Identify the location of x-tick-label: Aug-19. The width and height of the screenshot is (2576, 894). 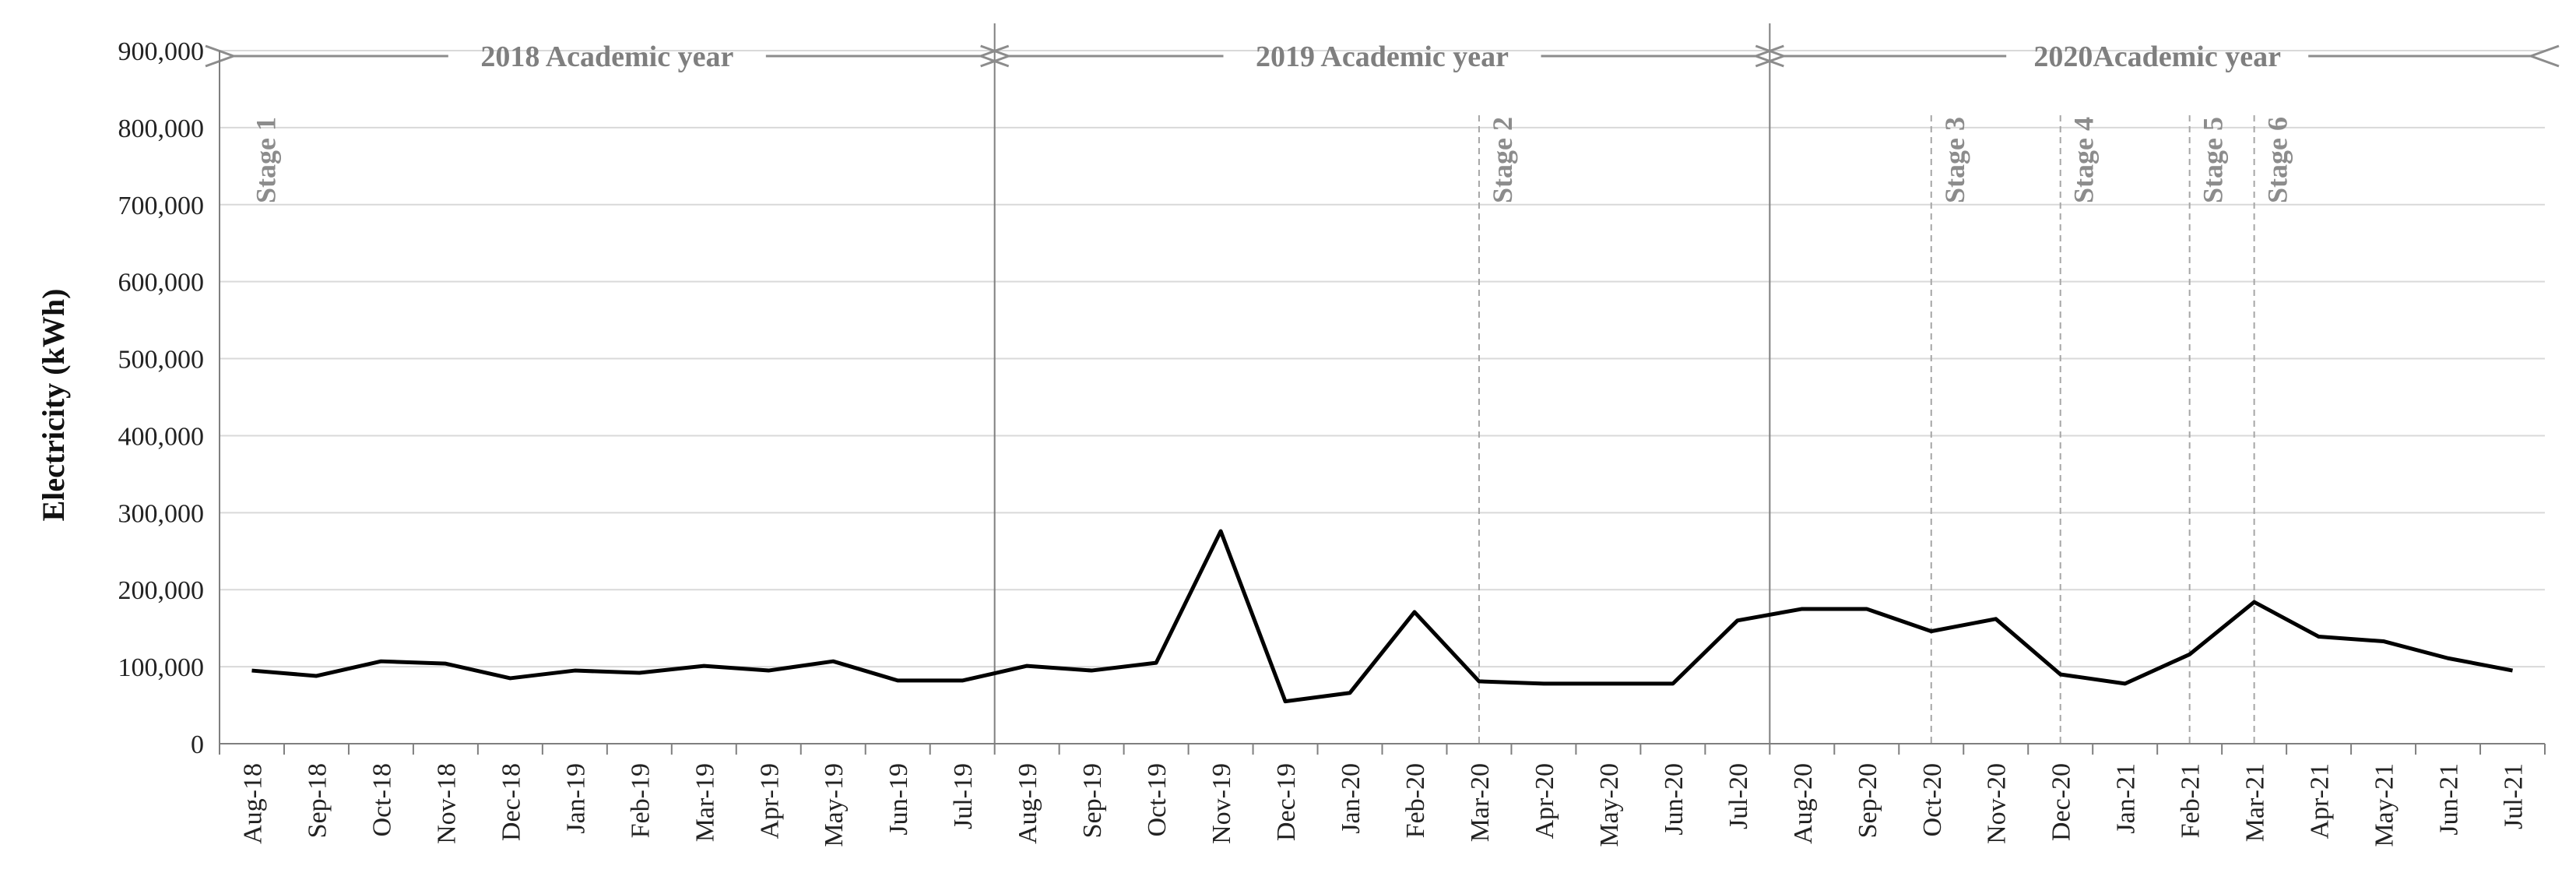
(1028, 804).